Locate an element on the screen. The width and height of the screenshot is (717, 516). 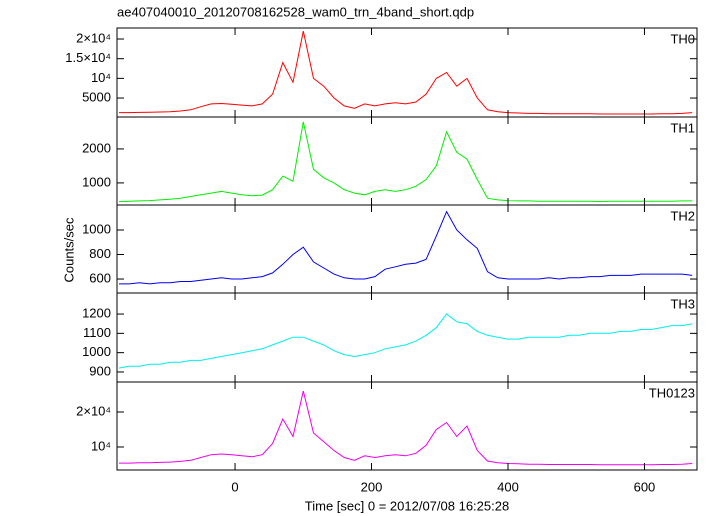
y-tick-label: 2000 is located at coordinates (96, 147).